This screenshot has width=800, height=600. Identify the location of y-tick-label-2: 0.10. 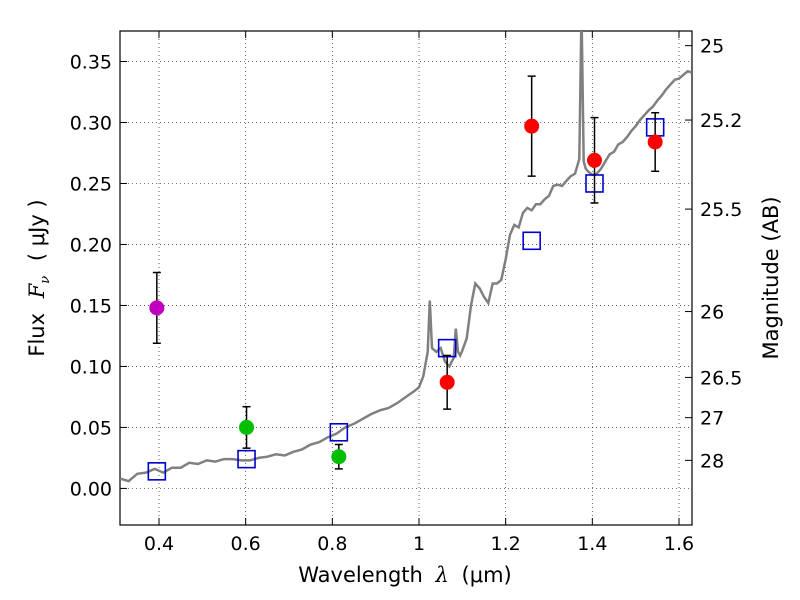
(91, 367).